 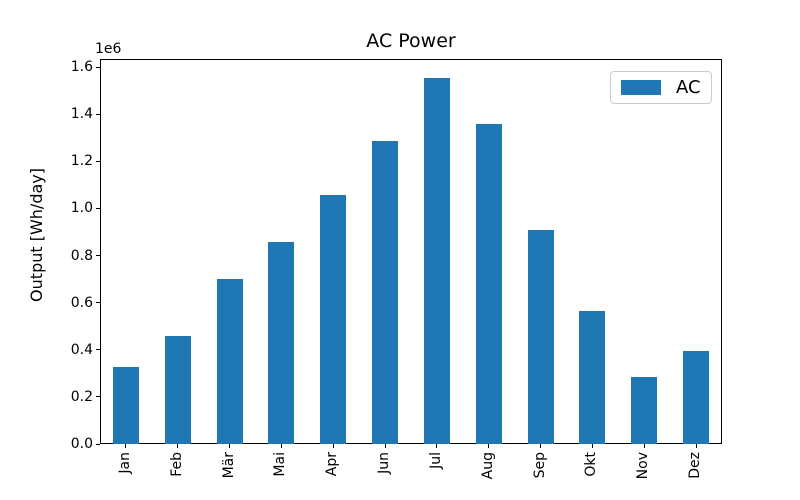 I want to click on x-tick-label: Sep, so click(x=539, y=465).